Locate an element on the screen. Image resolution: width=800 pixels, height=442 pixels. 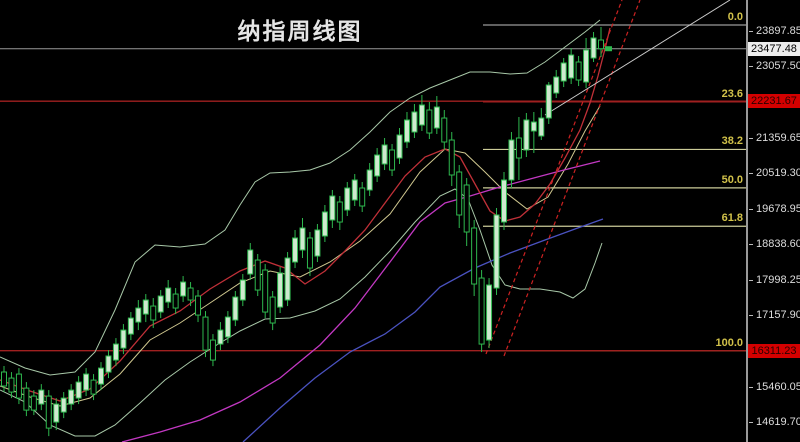
fib-label-23.6: 23.6 is located at coordinates (732, 93).